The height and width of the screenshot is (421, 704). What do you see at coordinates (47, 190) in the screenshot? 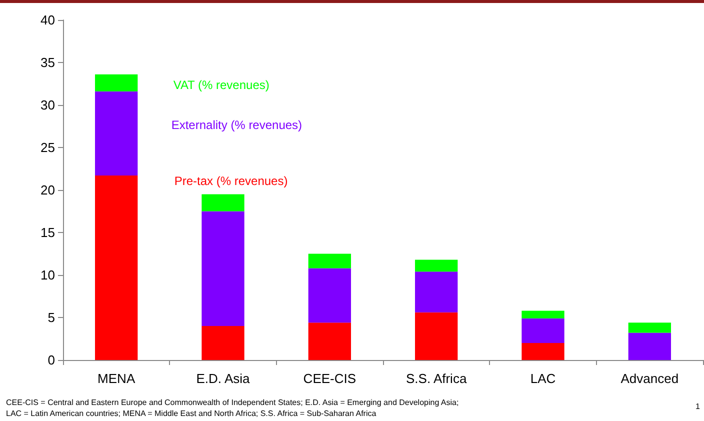
I see `y-tick-label: 20` at bounding box center [47, 190].